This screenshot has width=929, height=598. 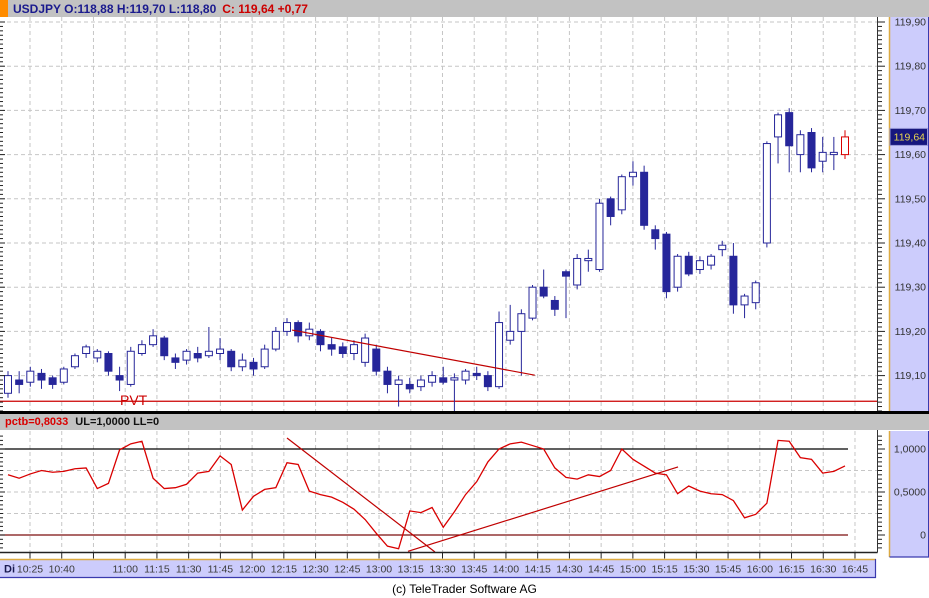 I want to click on main-trendline, so click(x=413, y=352).